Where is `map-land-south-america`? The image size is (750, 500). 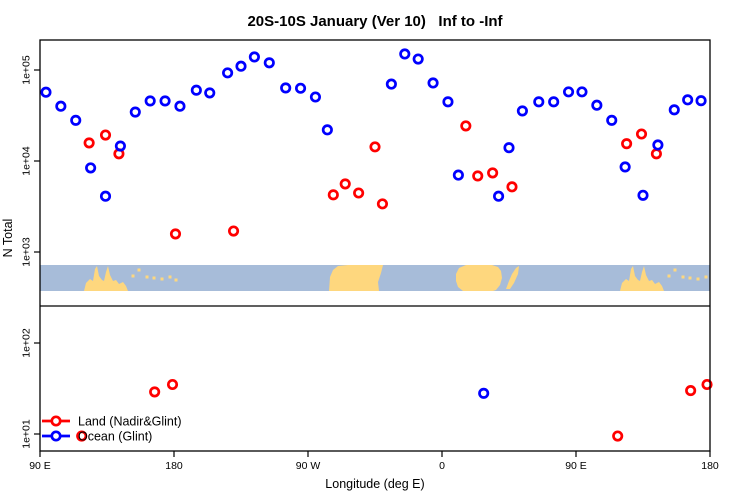 map-land-south-america is located at coordinates (356, 278).